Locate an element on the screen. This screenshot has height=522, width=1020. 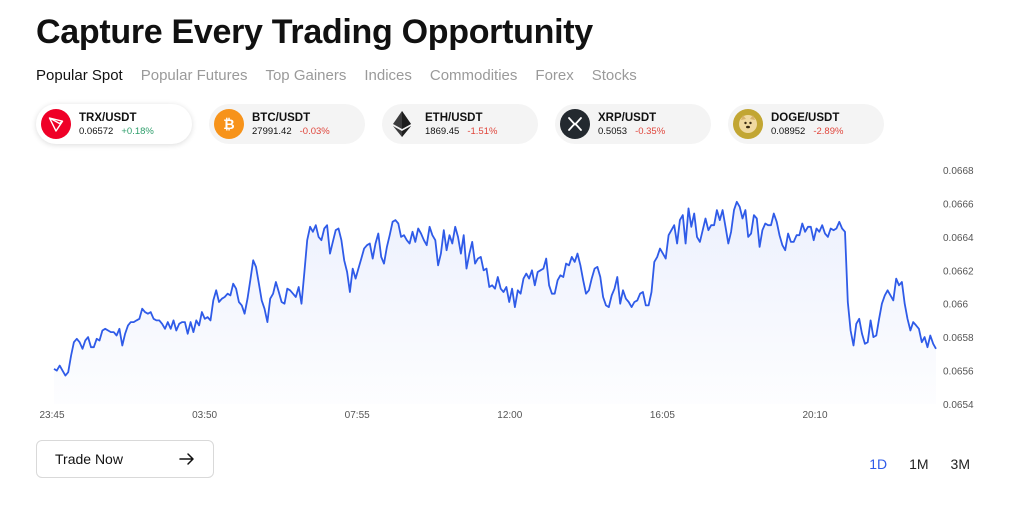
xrp-icon is located at coordinates (575, 124).